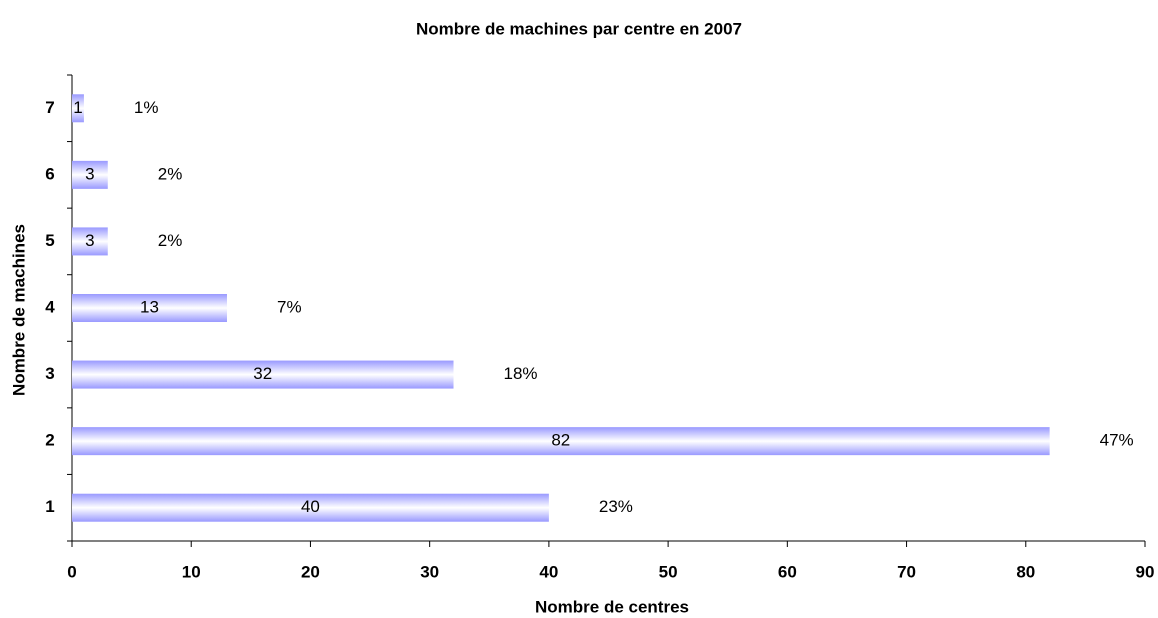  I want to click on value-label: 40, so click(310, 506).